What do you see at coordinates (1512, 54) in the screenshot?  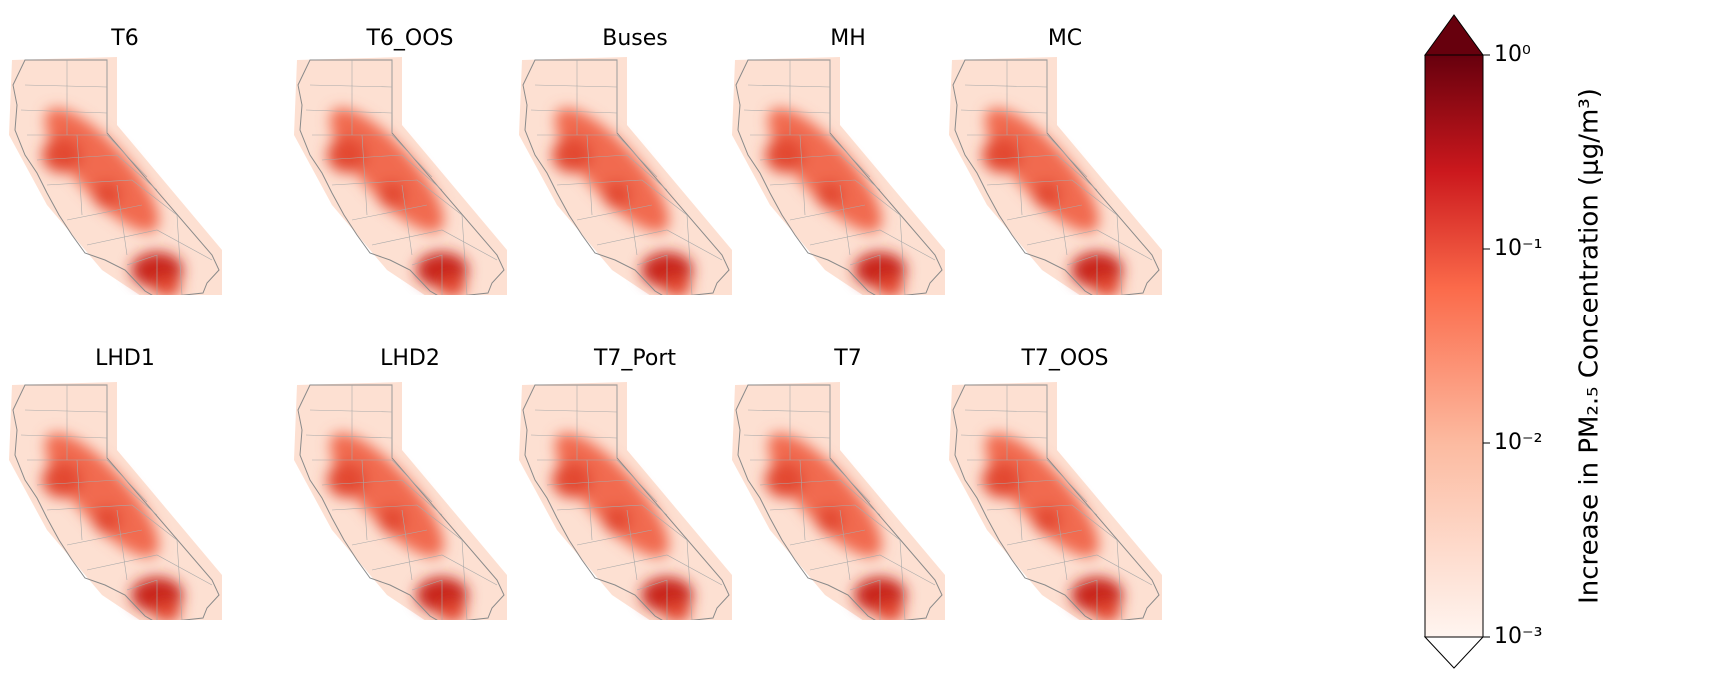 I see `colorbar-tick-label: 10⁰` at bounding box center [1512, 54].